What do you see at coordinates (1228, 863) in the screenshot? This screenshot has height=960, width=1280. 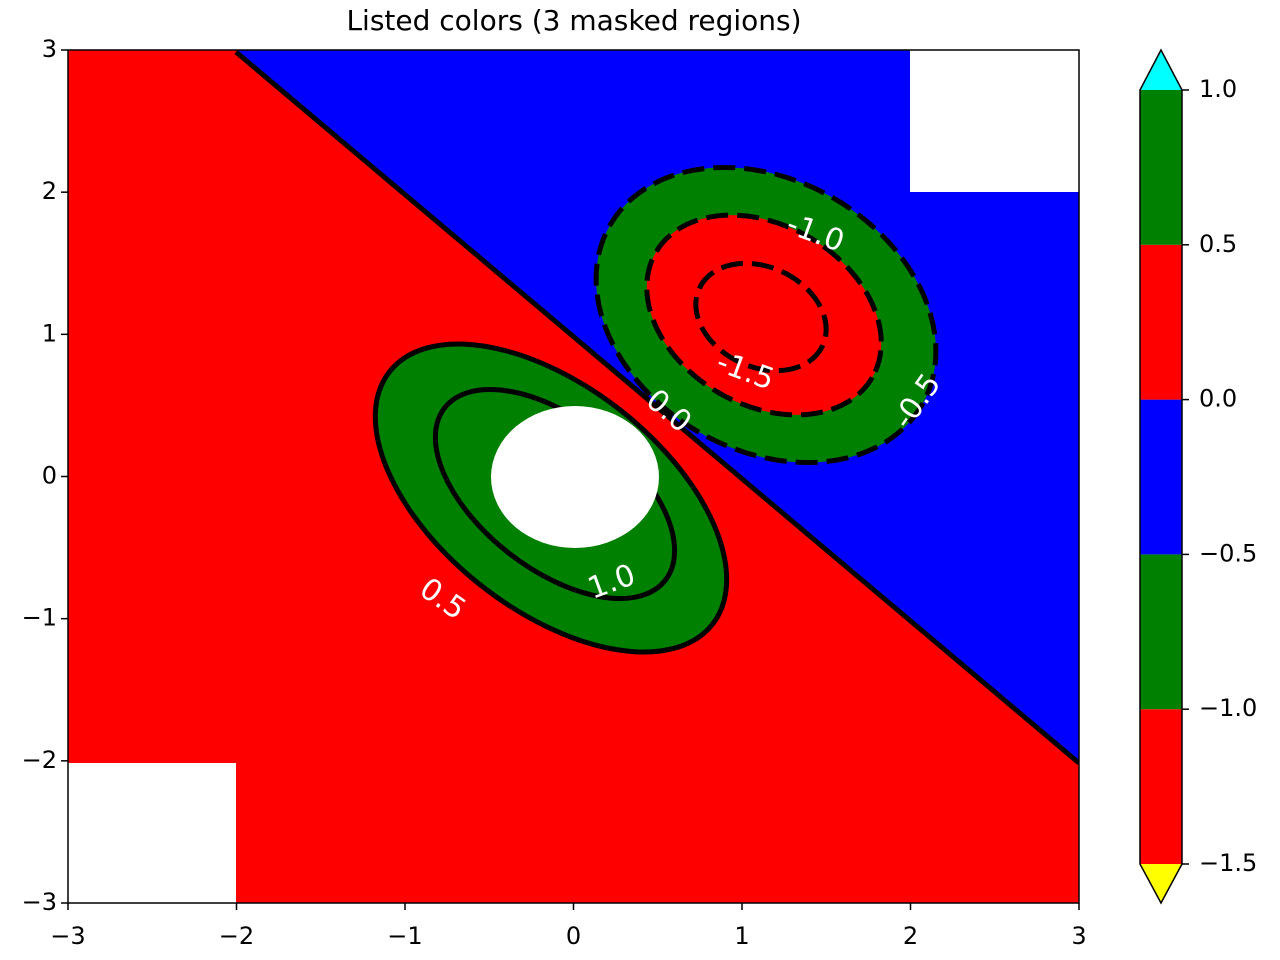 I see `colorbar-tick-label: −1.5` at bounding box center [1228, 863].